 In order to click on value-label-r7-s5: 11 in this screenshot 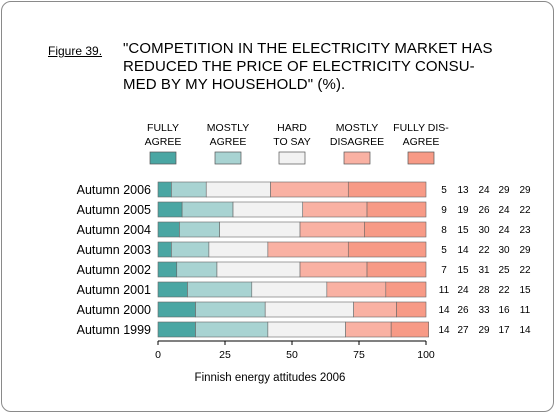, I will do `click(525, 310)`.